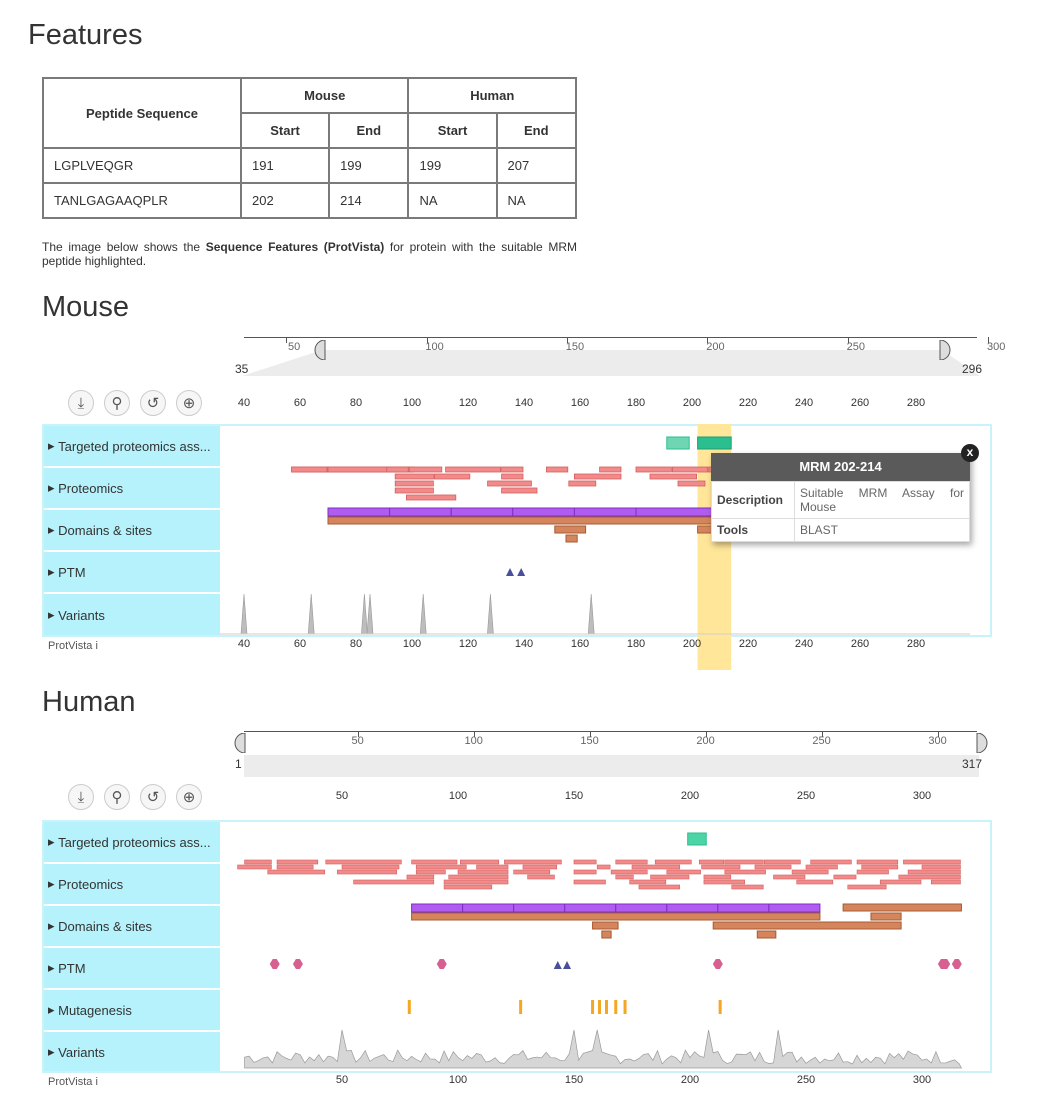 This screenshot has height=1107, width=1051. What do you see at coordinates (285, 130) in the screenshot?
I see `col-mouse-start: Start` at bounding box center [285, 130].